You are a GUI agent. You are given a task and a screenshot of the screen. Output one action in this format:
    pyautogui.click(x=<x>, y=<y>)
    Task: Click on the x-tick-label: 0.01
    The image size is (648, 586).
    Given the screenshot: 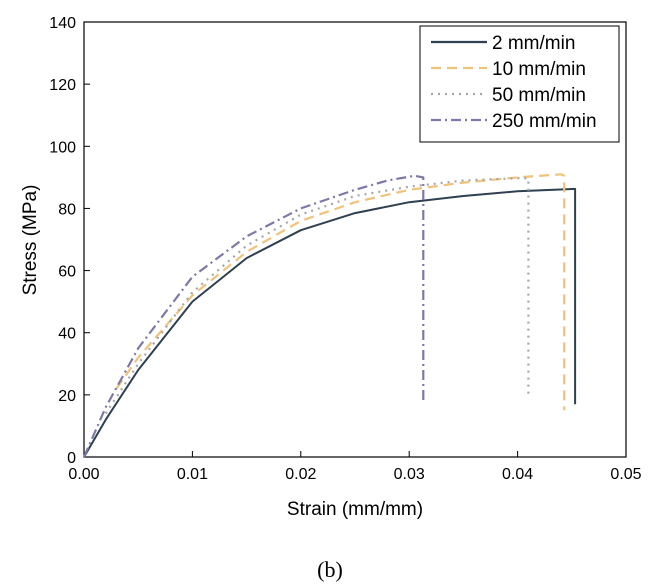 What is the action you would take?
    pyautogui.click(x=192, y=474)
    